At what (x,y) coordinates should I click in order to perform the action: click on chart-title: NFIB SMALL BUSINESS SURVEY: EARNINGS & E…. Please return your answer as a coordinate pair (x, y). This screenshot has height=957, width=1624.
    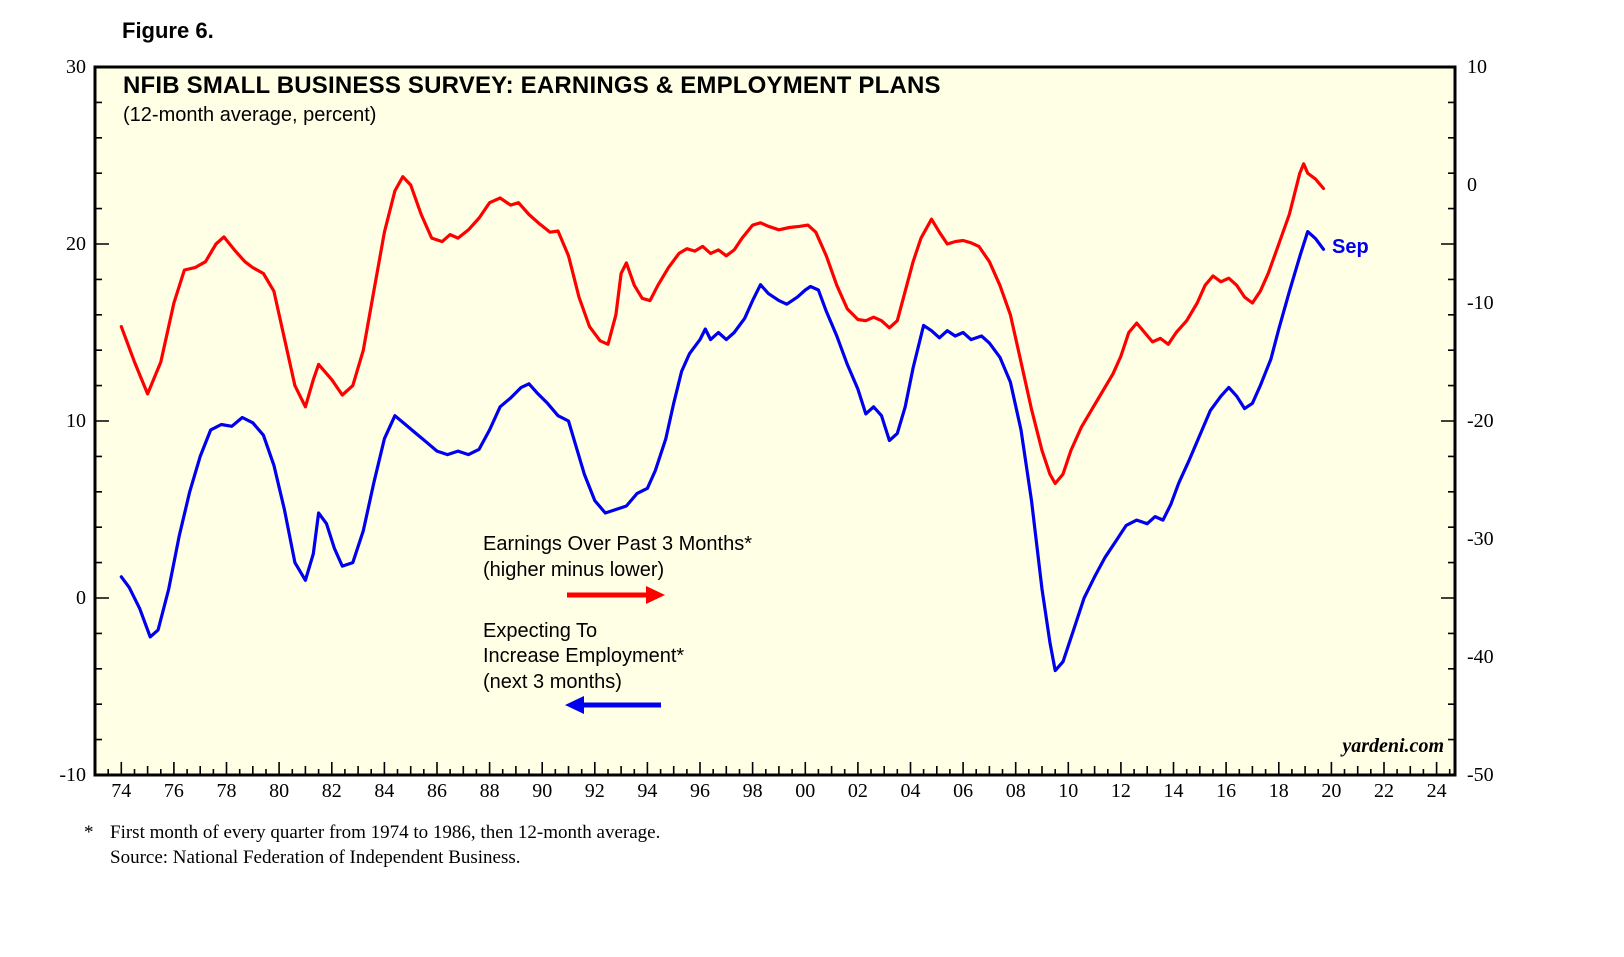
    Looking at the image, I should click on (532, 85).